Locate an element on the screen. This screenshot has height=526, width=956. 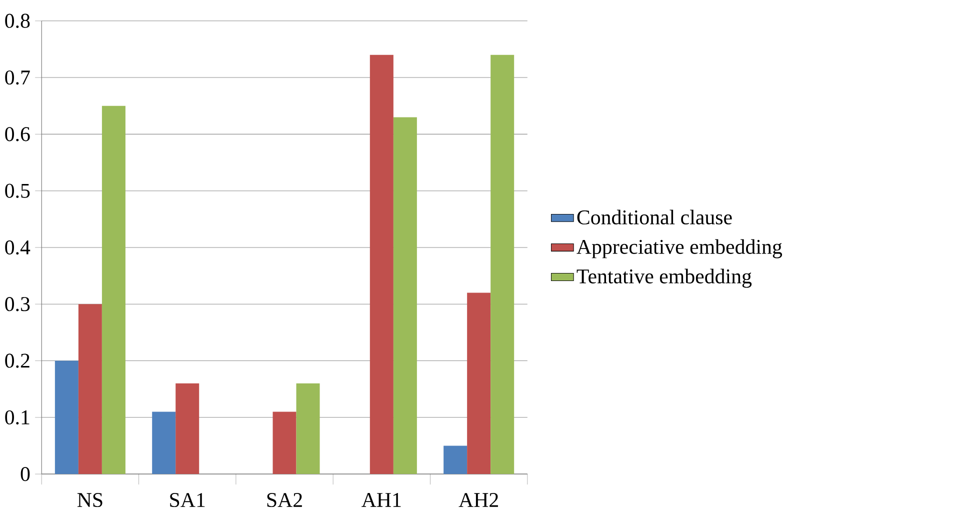
y-tick-label: 0.6 is located at coordinates (17, 134).